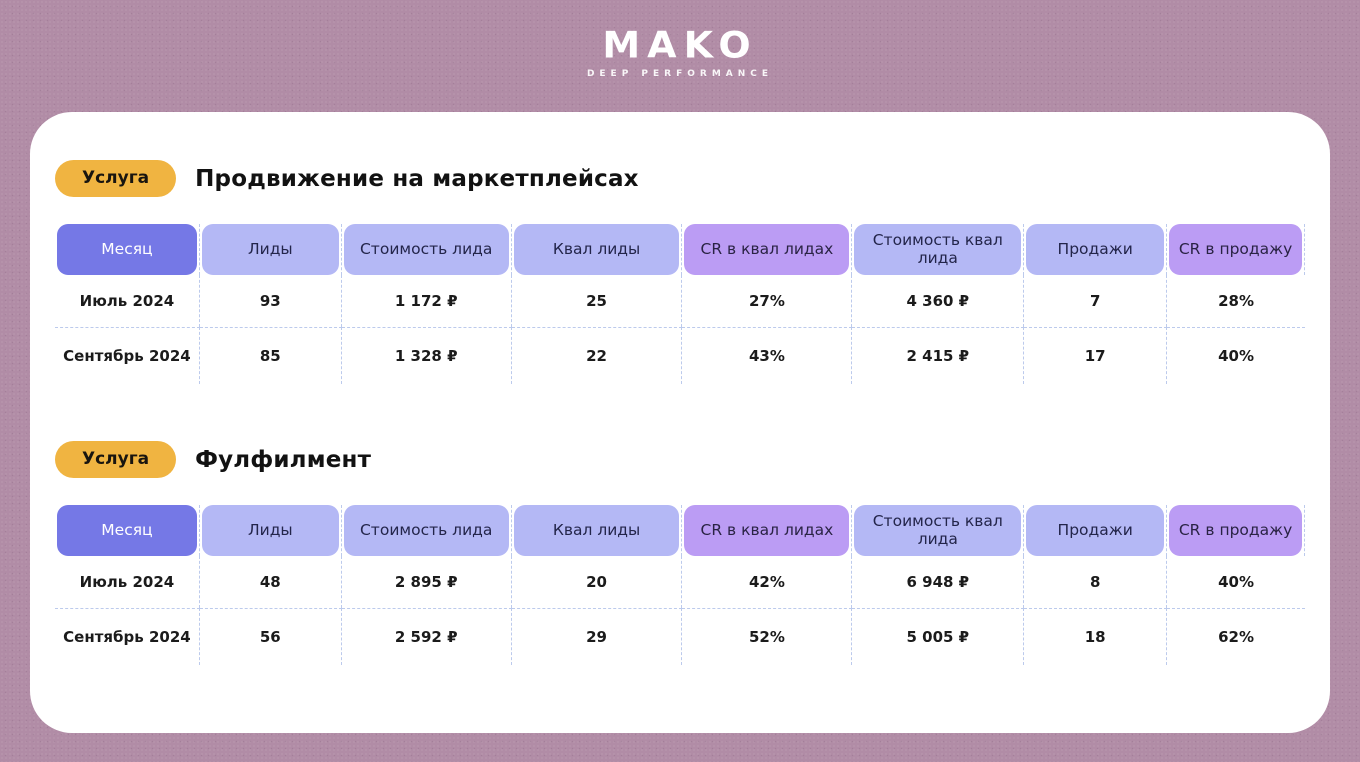 Image resolution: width=1360 pixels, height=762 pixels. What do you see at coordinates (426, 355) in the screenshot?
I see `table-cell: 1 328 ₽` at bounding box center [426, 355].